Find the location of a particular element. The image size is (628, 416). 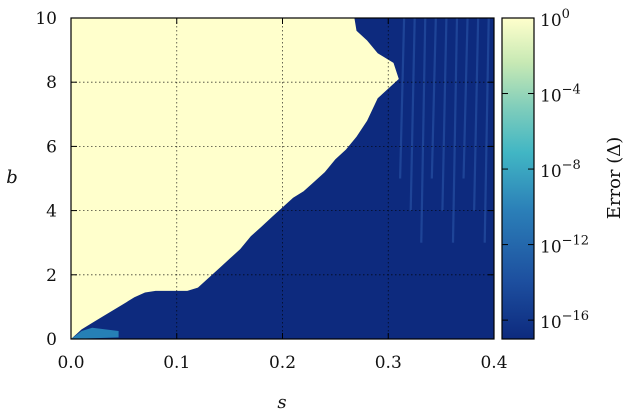

y-axis-label: b is located at coordinates (12, 177).